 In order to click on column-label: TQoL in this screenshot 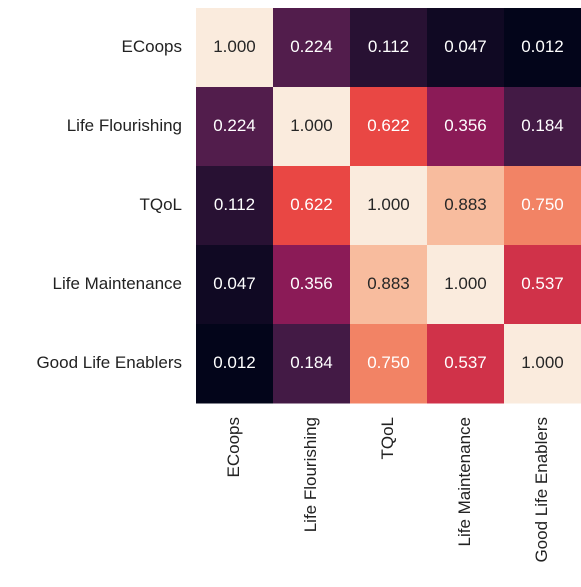, I will do `click(387, 438)`.